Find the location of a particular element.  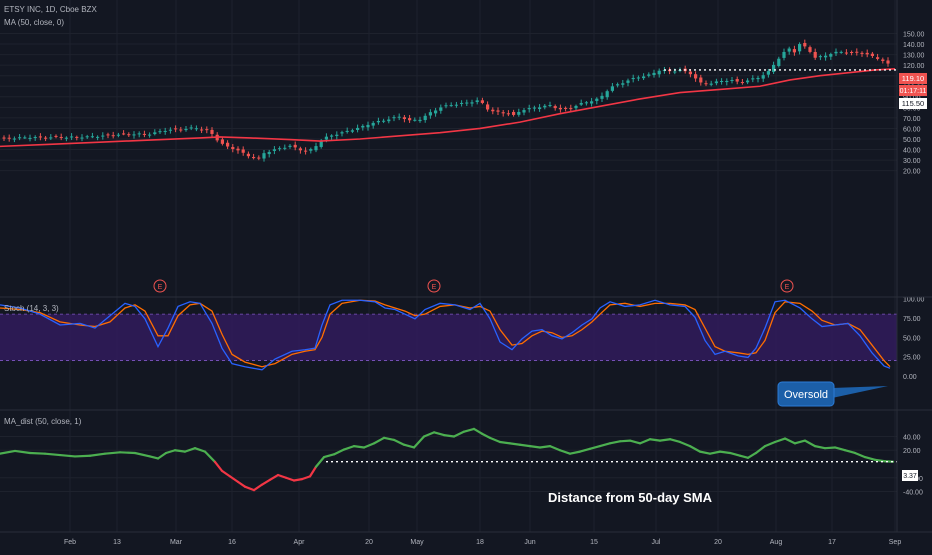

symbol-legend: ETSY INC, 1D, Cboe BZX is located at coordinates (50, 9).